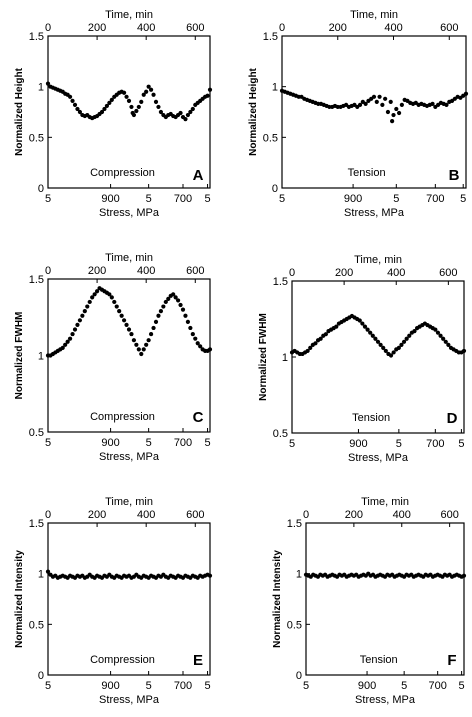 Image resolution: width=472 pixels, height=717 pixels. I want to click on top-tick-label: 400, so click(146, 271).